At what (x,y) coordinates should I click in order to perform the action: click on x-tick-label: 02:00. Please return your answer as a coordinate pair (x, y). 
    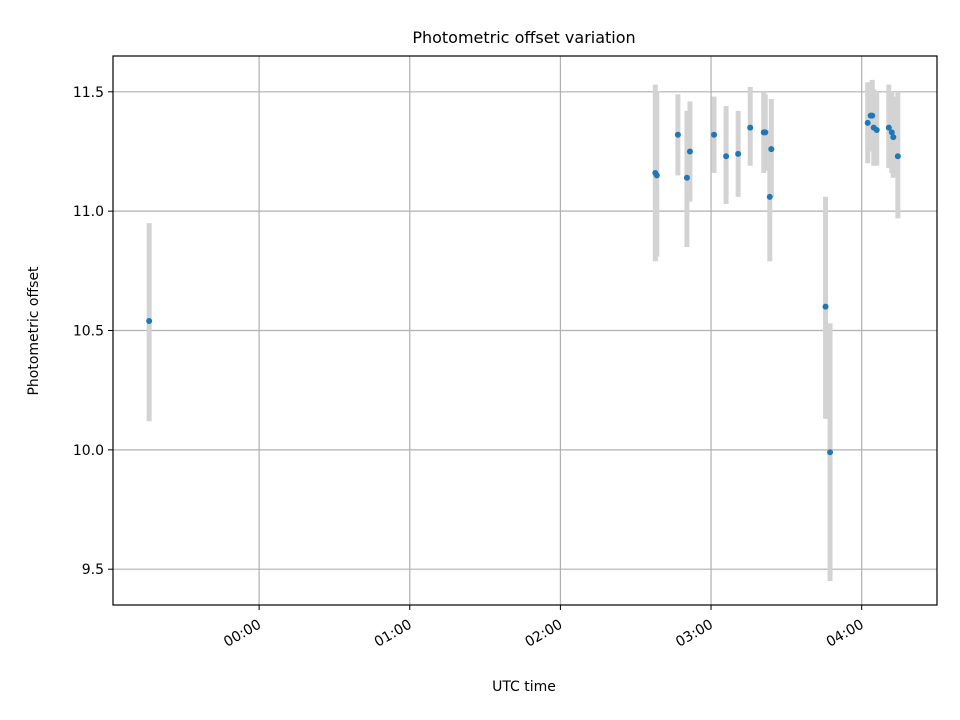
    Looking at the image, I should click on (543, 634).